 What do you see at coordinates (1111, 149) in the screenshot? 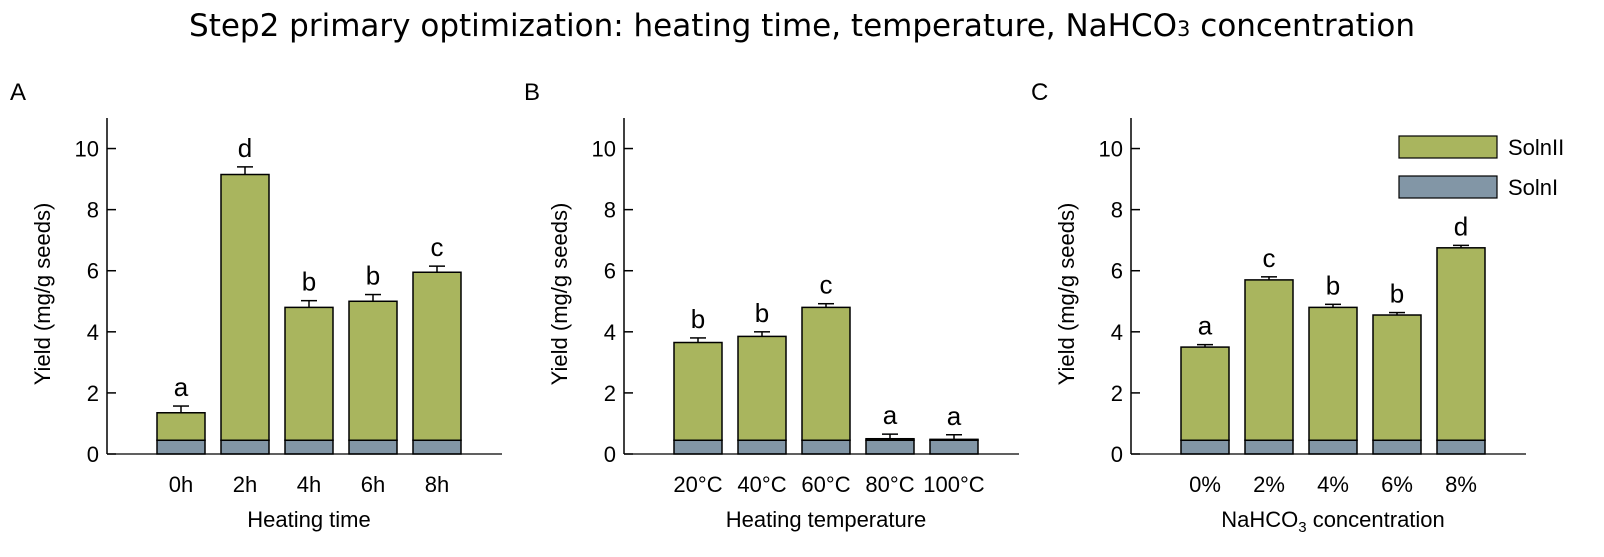
I see `panel-c-y-tick-label: 10` at bounding box center [1111, 149].